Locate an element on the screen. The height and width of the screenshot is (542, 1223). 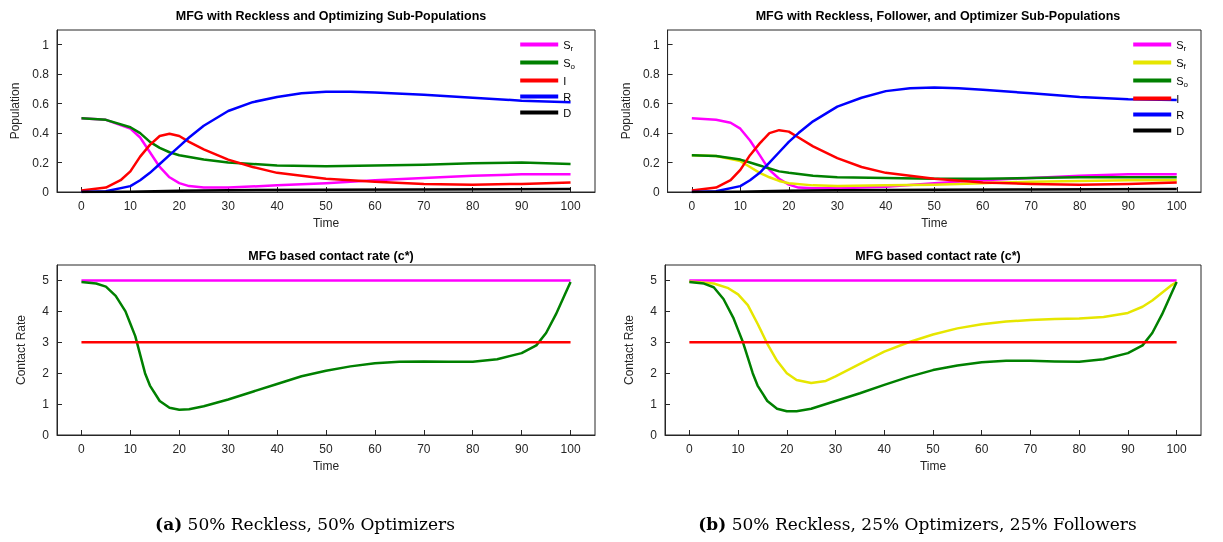
text: (a) 50% Reckless, 50% Optimizers is located at coordinates (305, 523).